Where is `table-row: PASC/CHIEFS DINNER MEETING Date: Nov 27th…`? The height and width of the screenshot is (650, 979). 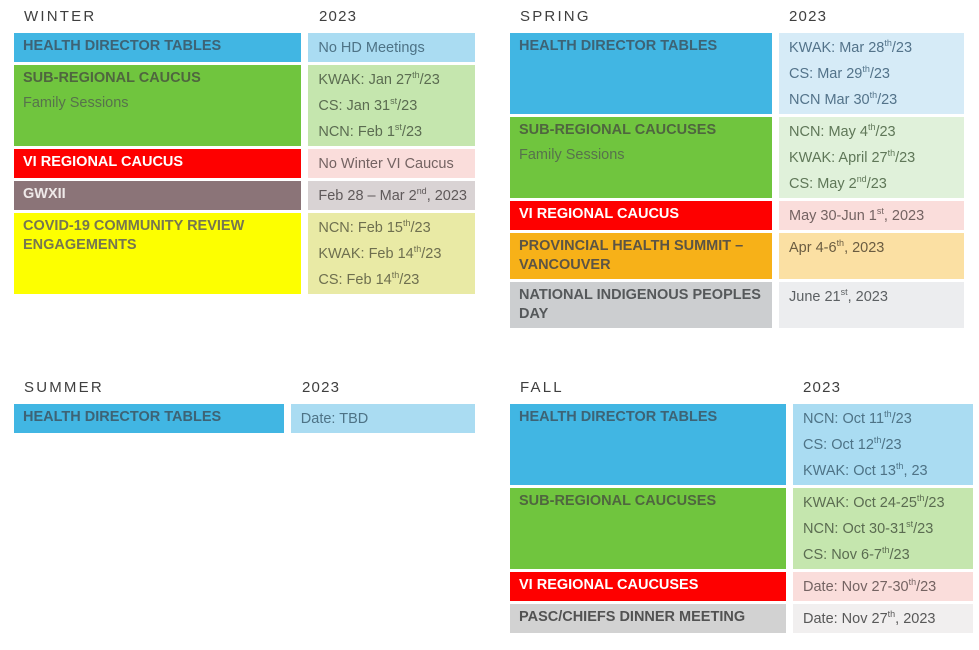
table-row: PASC/CHIEFS DINNER MEETING Date: Nov 27th… is located at coordinates (744, 618).